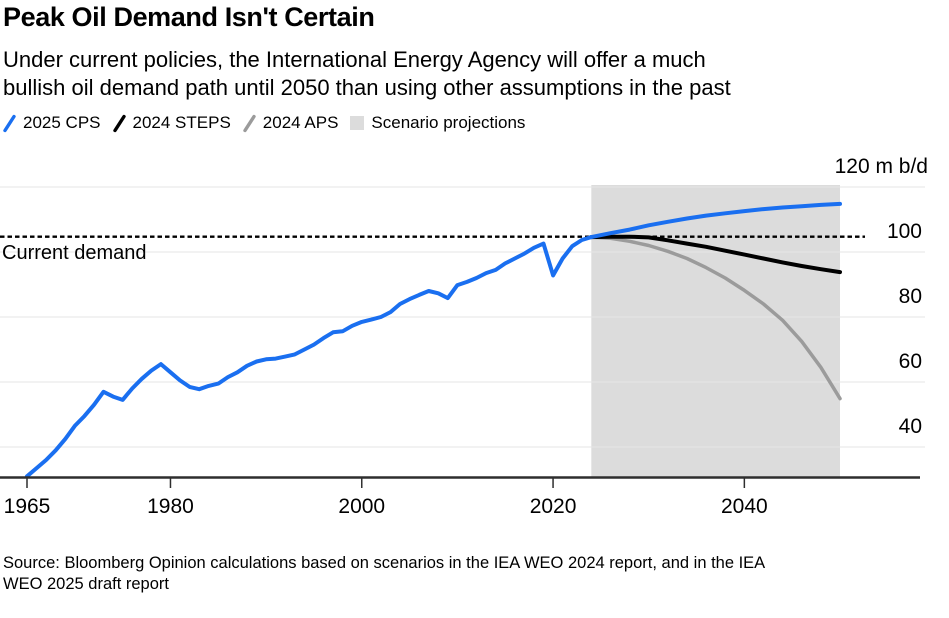 This screenshot has height=618, width=949. Describe the element at coordinates (27, 506) in the screenshot. I see `x-axis-label-1965: 1965` at that location.